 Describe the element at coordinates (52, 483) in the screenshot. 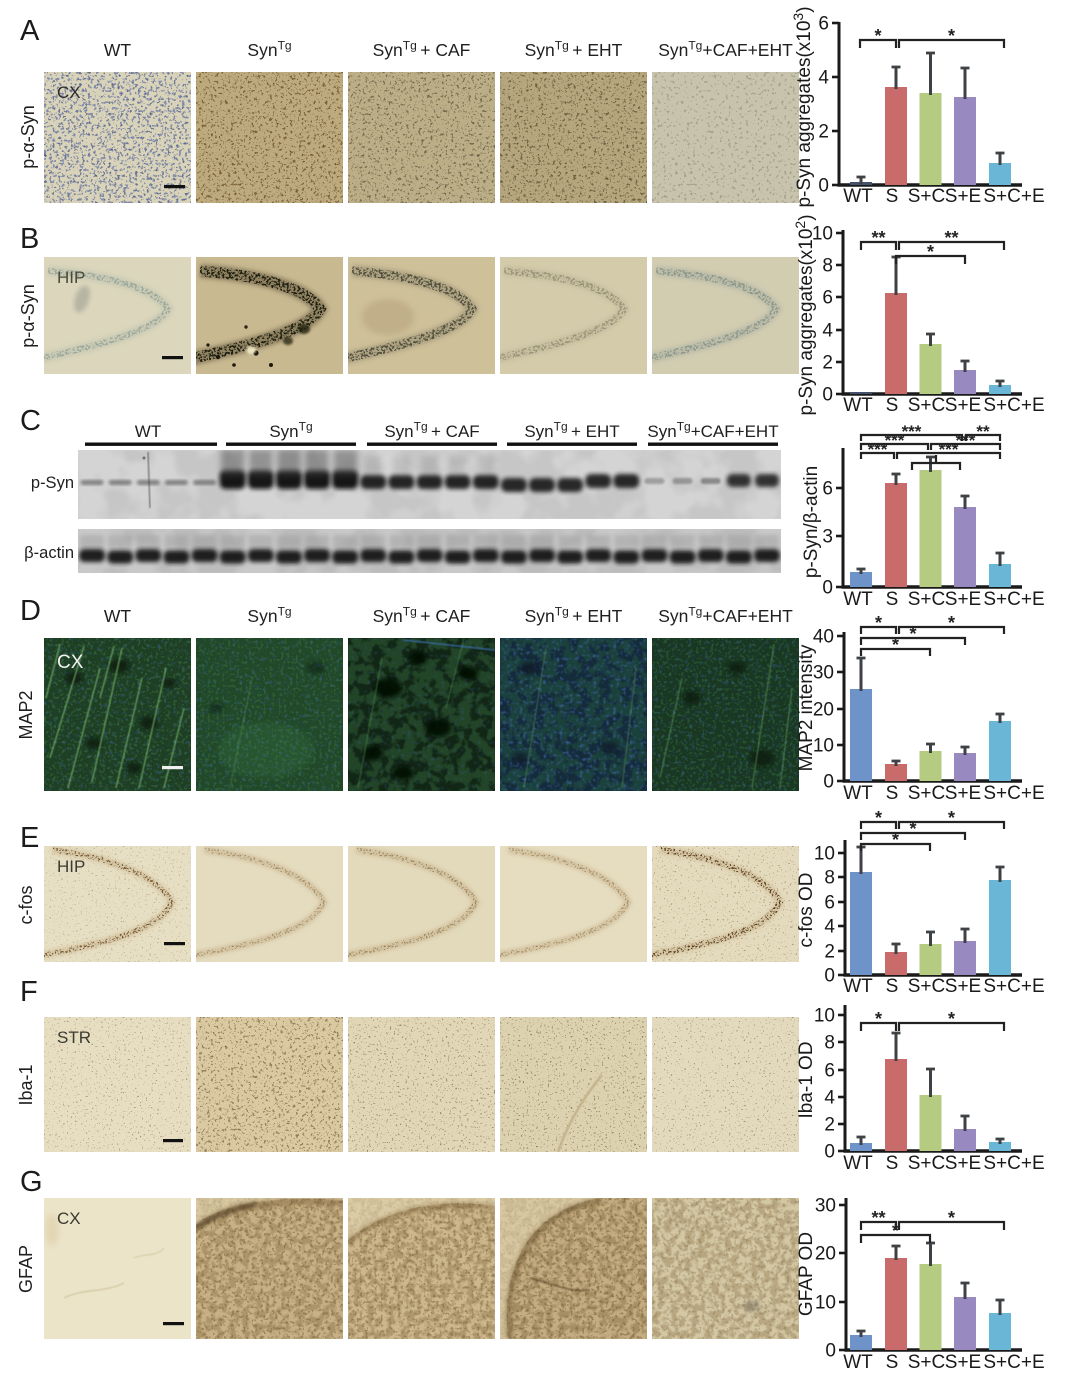

I see `svg-text: p-Syn` at that location.